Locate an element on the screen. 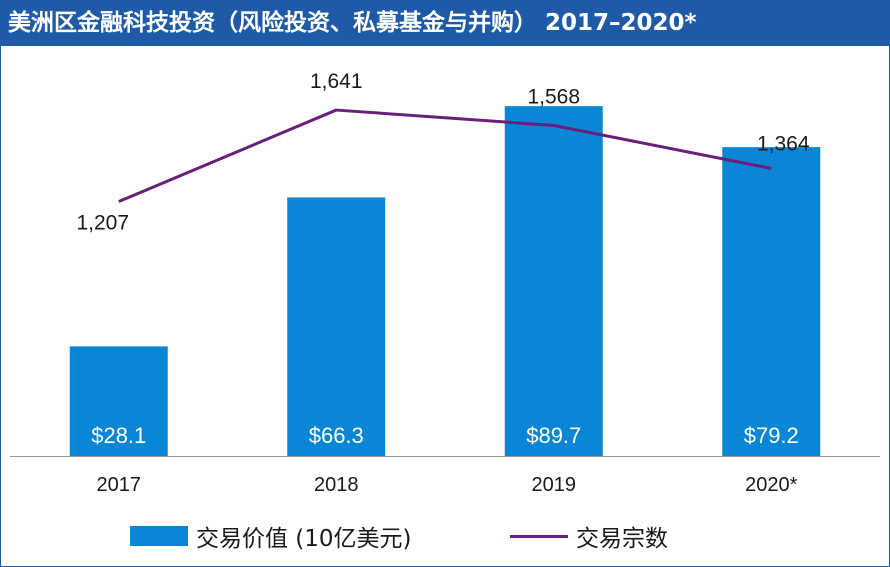 This screenshot has height=567, width=890. legend-item-count: 交易宗数 is located at coordinates (589, 536).